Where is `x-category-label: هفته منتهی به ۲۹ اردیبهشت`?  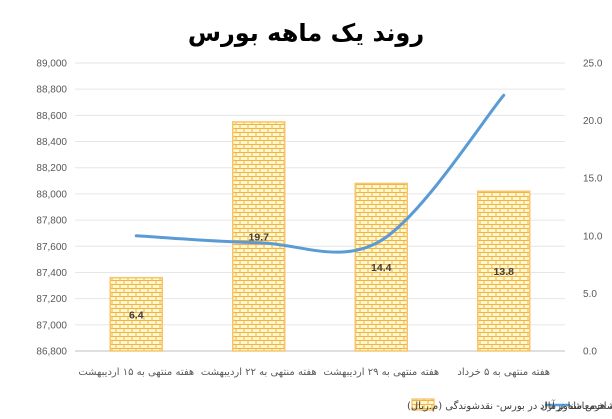
x-category-label: هفته منتهی به ۲۹ اردیبهشت is located at coordinates (381, 372).